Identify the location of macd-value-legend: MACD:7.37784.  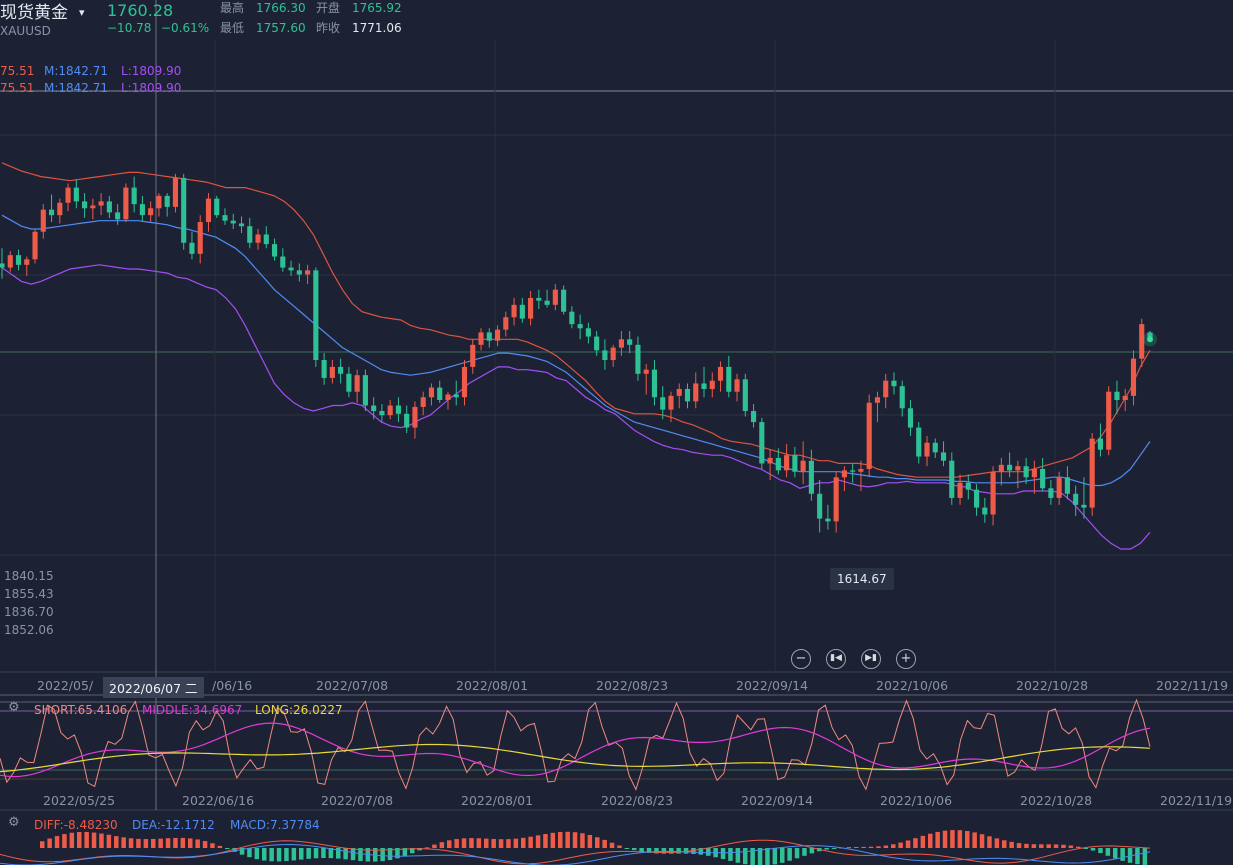
(275, 825).